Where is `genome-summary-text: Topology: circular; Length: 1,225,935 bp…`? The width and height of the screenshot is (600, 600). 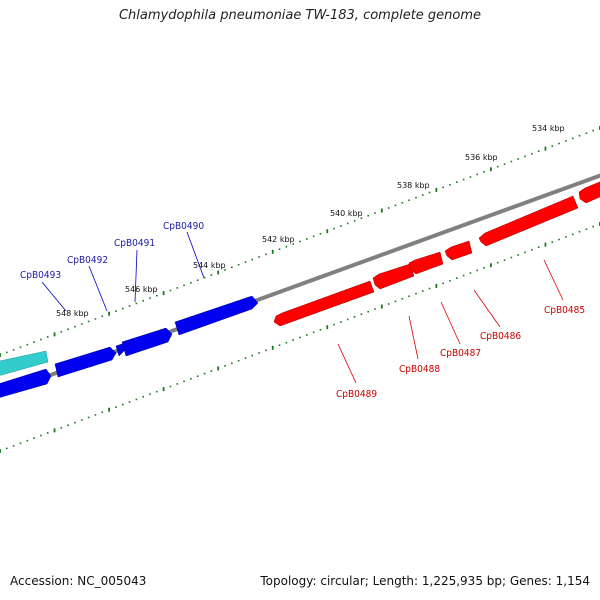 genome-summary-text: Topology: circular; Length: 1,225,935 bp… is located at coordinates (425, 581).